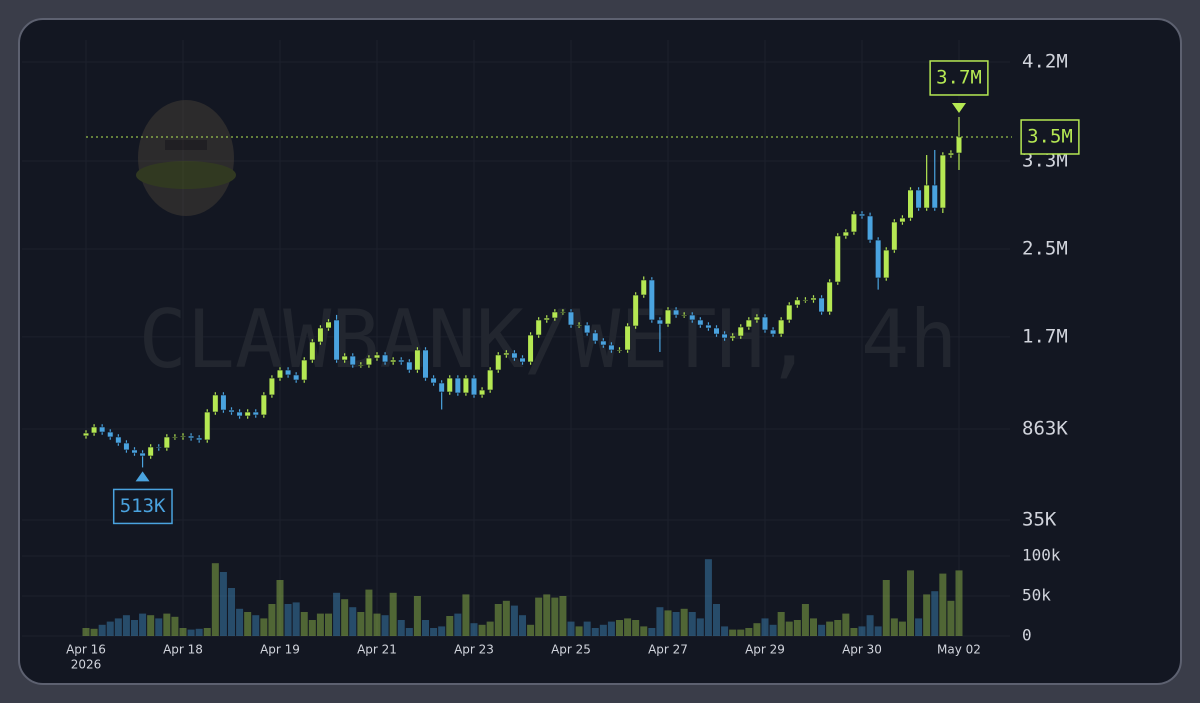  I want to click on volume-tick-label: 0, so click(1027, 635).